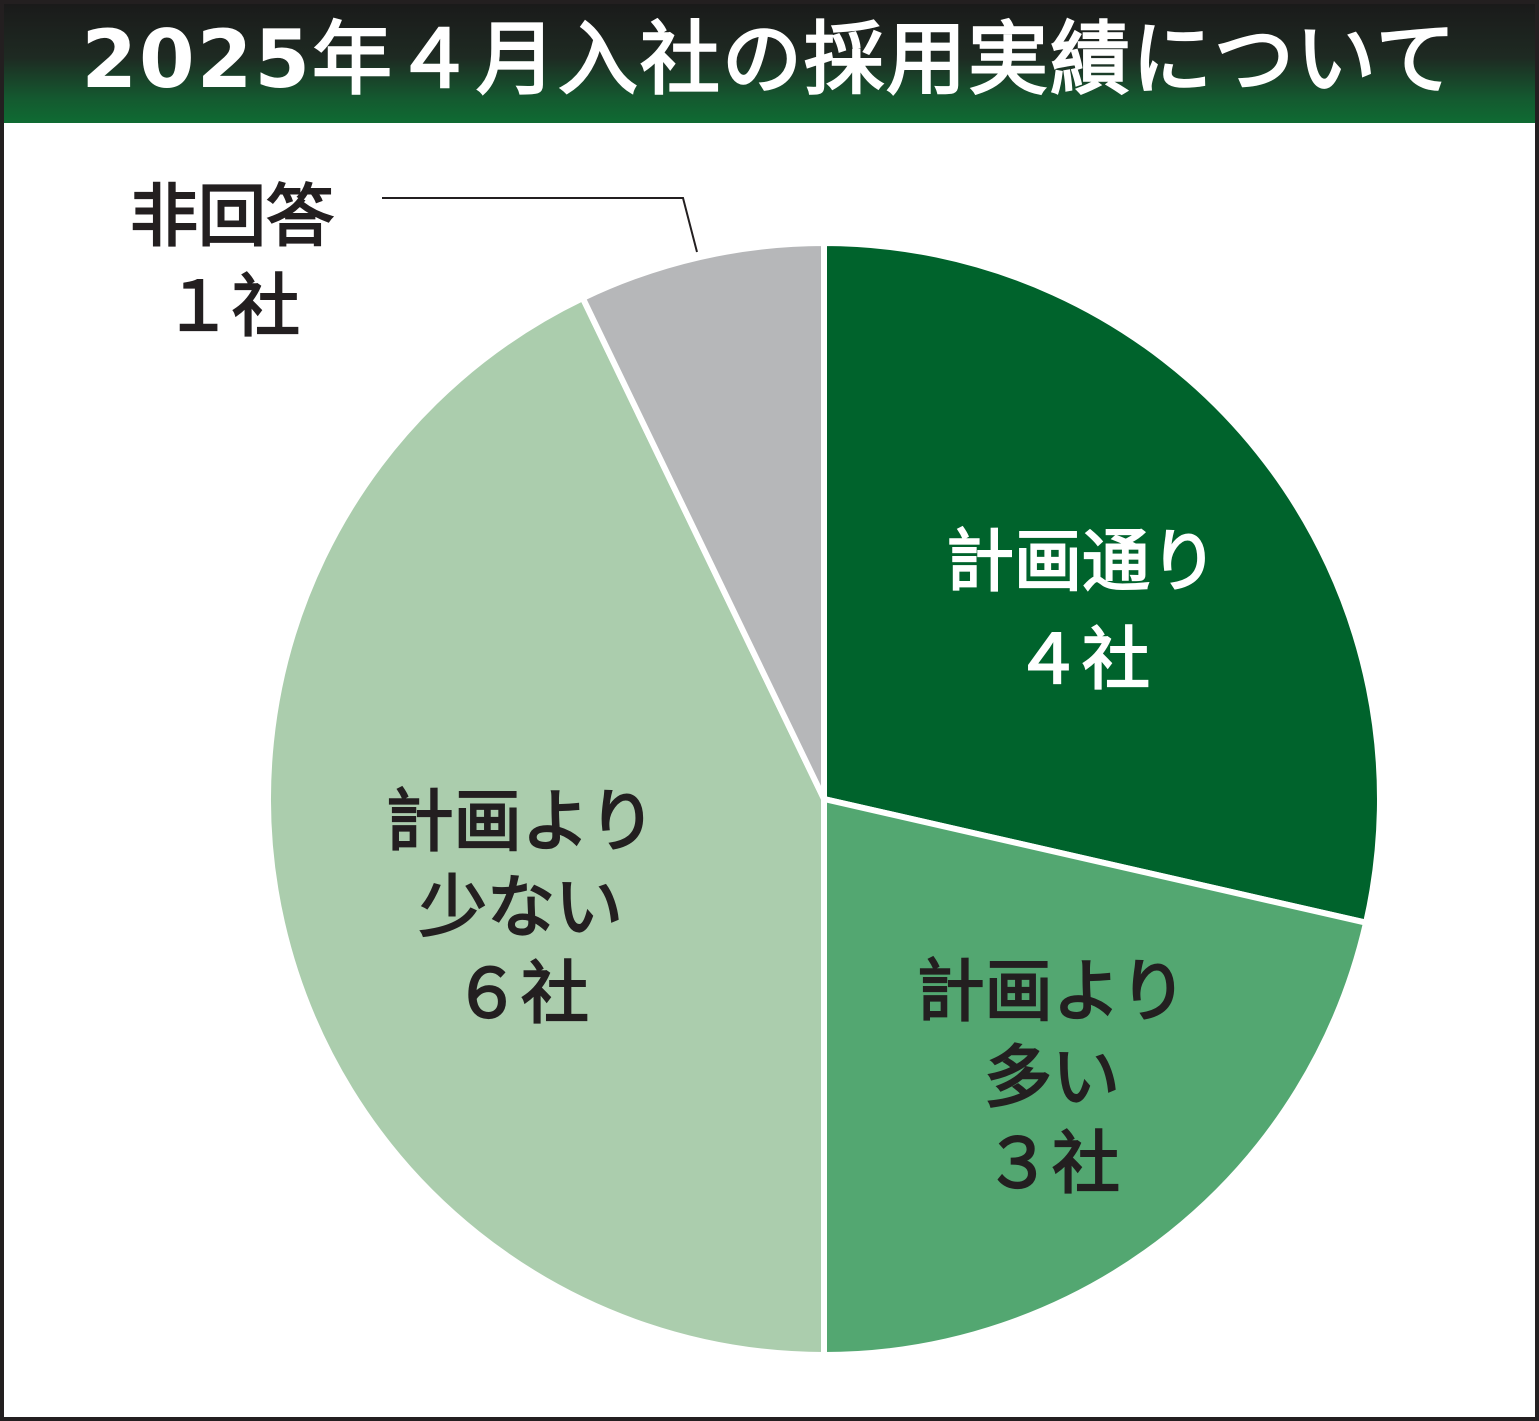 This screenshot has width=1539, height=1421. I want to click on slice-label-line: 非回答, so click(232, 217).